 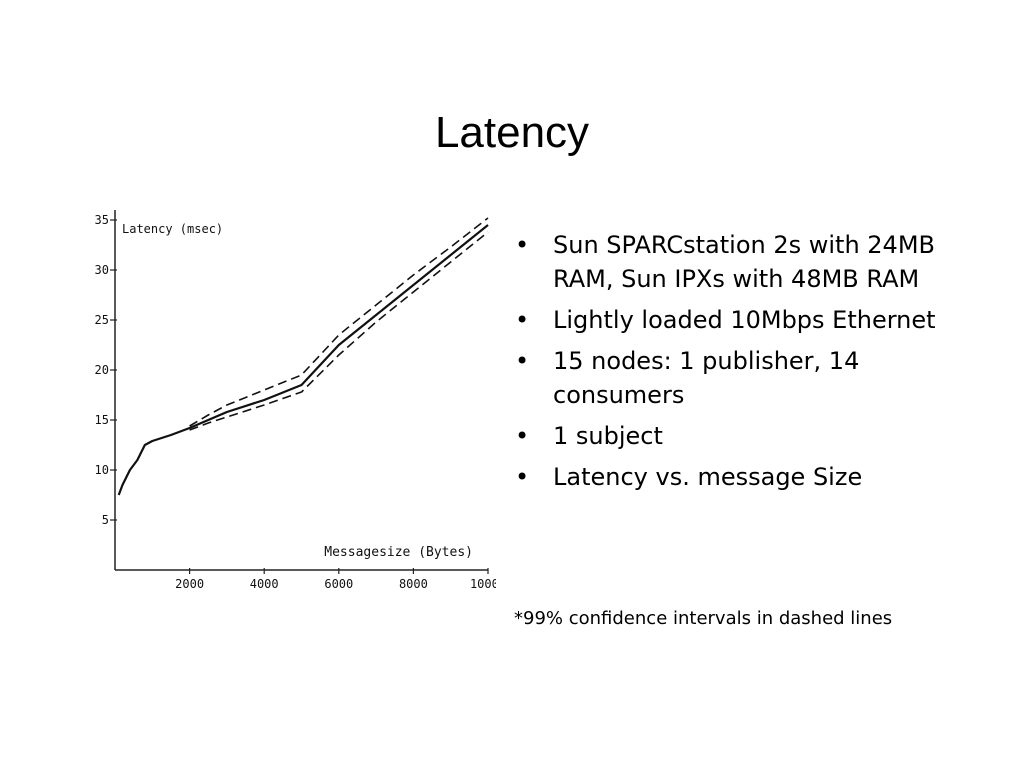 What do you see at coordinates (102, 220) in the screenshot?
I see `y-tick-label: 35` at bounding box center [102, 220].